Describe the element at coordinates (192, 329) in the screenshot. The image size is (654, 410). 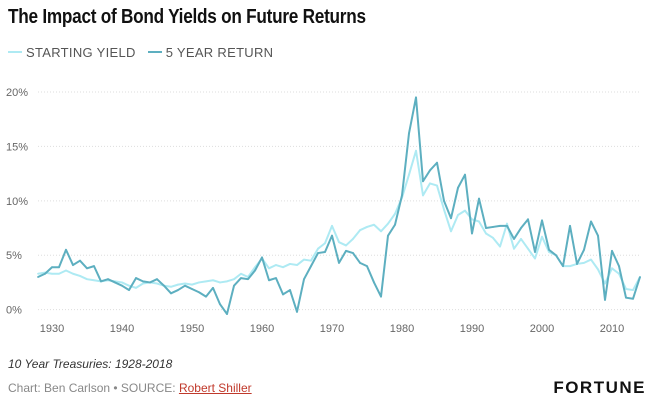
I see `x-tick-label: 1950` at that location.